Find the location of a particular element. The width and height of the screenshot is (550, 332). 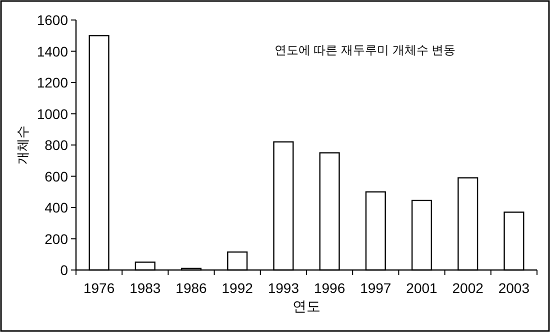

text: 연도에 따른 재두루미 개체수 변동 is located at coordinates (365, 50).